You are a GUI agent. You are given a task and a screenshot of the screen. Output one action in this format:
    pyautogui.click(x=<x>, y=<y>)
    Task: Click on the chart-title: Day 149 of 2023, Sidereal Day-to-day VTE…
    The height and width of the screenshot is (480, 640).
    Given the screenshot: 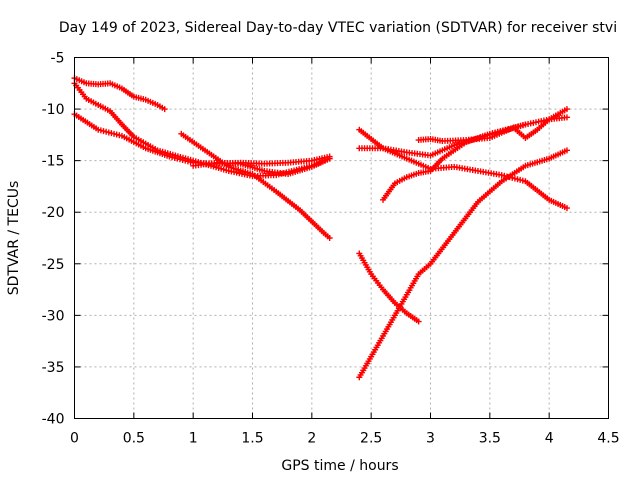 What is the action you would take?
    pyautogui.click(x=338, y=28)
    